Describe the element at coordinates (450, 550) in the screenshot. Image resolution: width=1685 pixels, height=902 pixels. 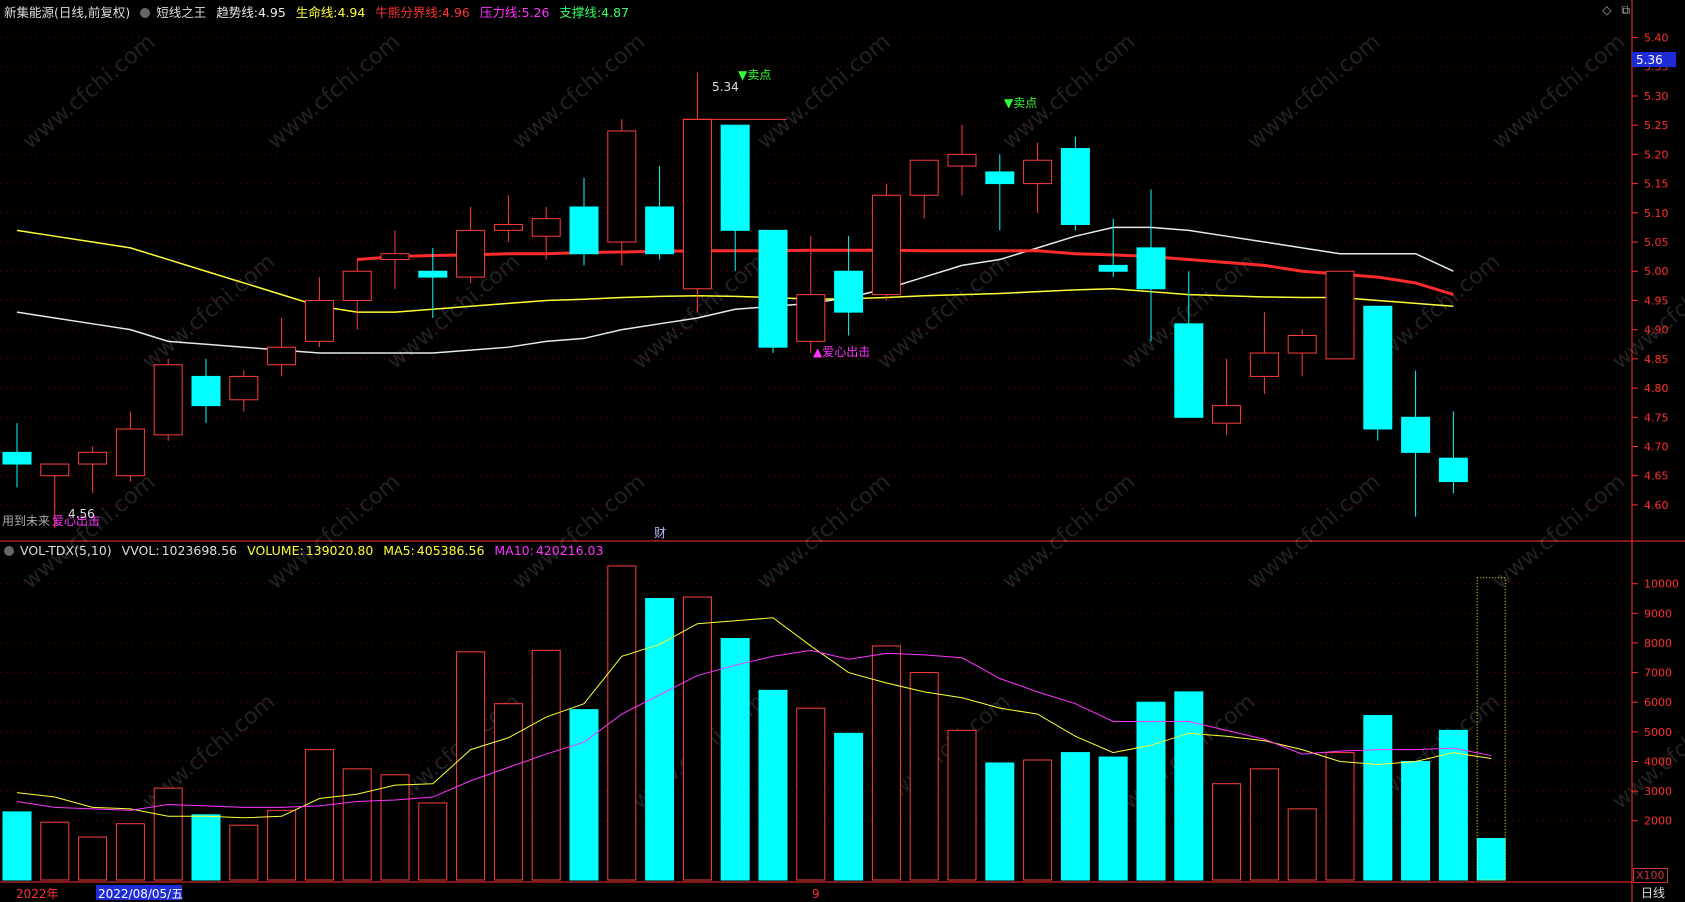
I see `ma5-value: 405386.56` at that location.